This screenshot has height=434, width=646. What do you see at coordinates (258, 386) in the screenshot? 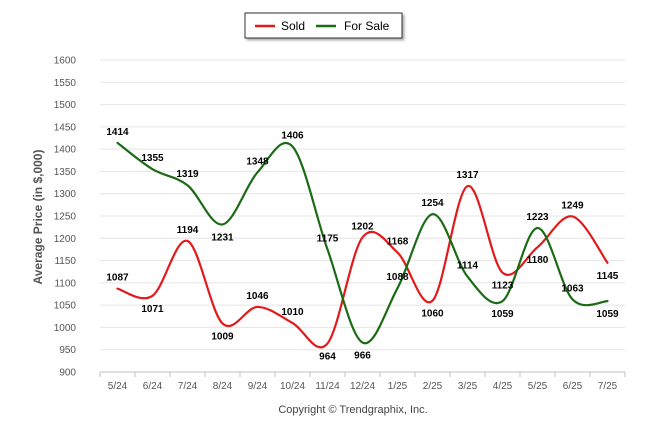
I see `x-tick-label: 9/24` at bounding box center [258, 386].